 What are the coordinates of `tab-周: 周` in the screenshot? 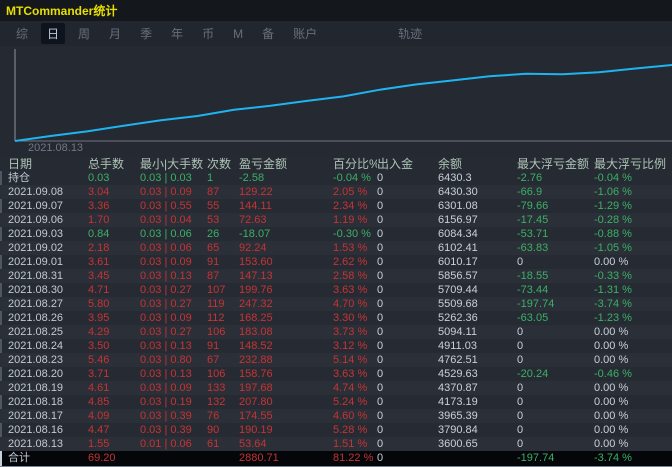 It's located at (84, 34).